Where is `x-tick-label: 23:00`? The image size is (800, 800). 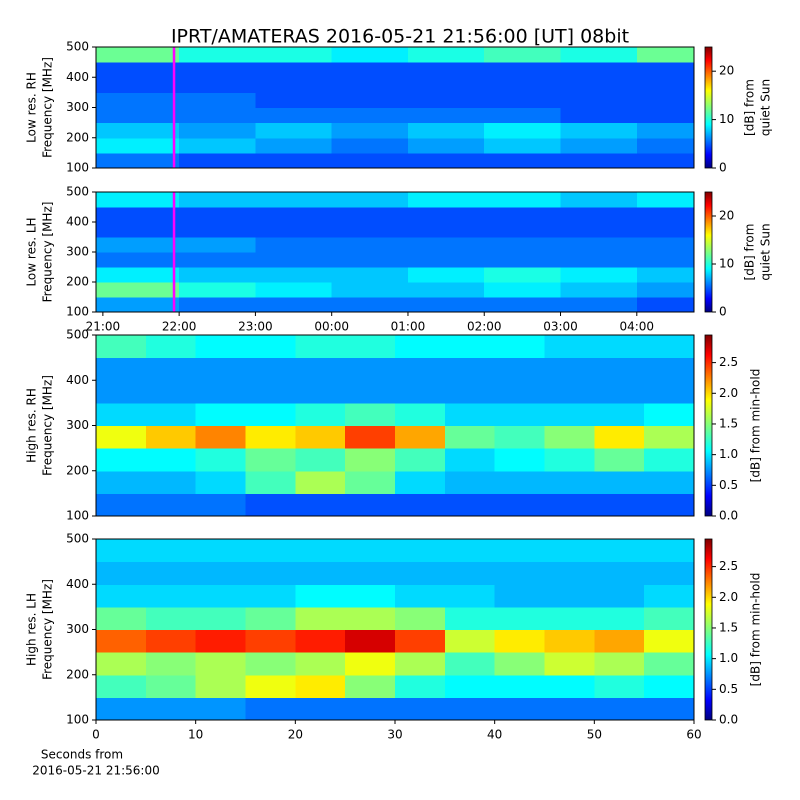
x-tick-label: 23:00 is located at coordinates (255, 327).